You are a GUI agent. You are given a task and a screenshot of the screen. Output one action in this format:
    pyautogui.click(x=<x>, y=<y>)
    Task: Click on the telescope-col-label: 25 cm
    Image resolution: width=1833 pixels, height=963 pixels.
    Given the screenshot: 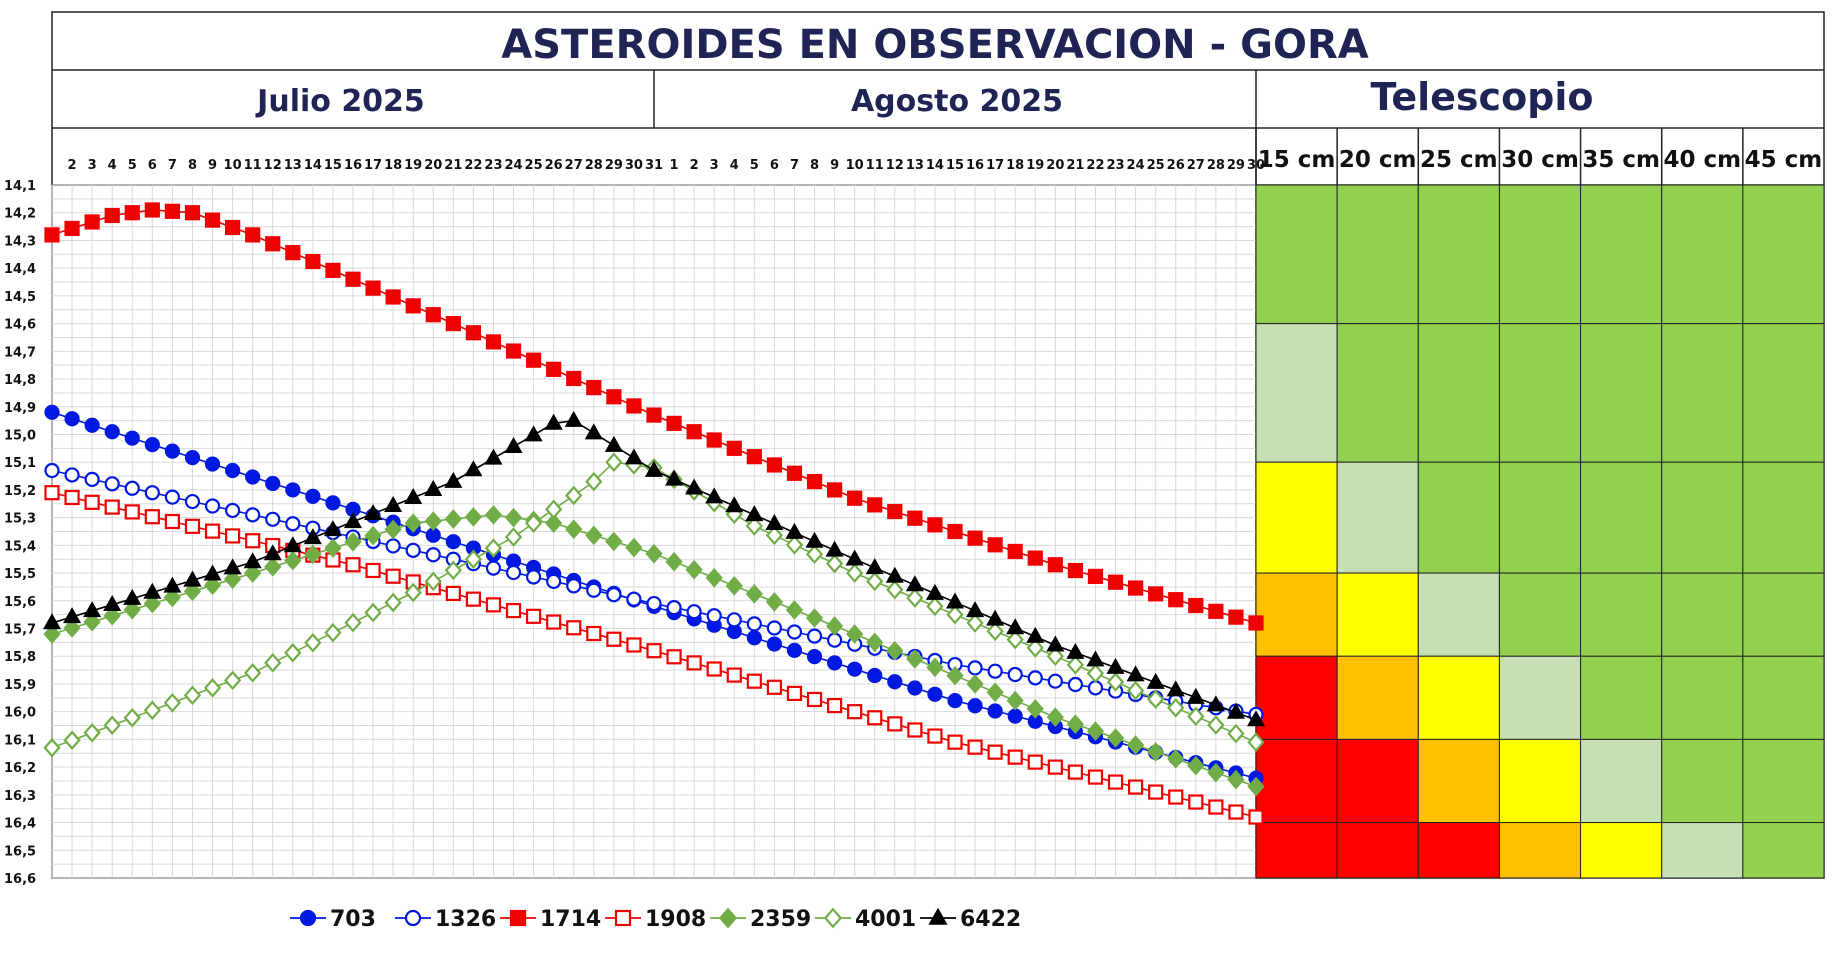 What is the action you would take?
    pyautogui.click(x=1459, y=160)
    